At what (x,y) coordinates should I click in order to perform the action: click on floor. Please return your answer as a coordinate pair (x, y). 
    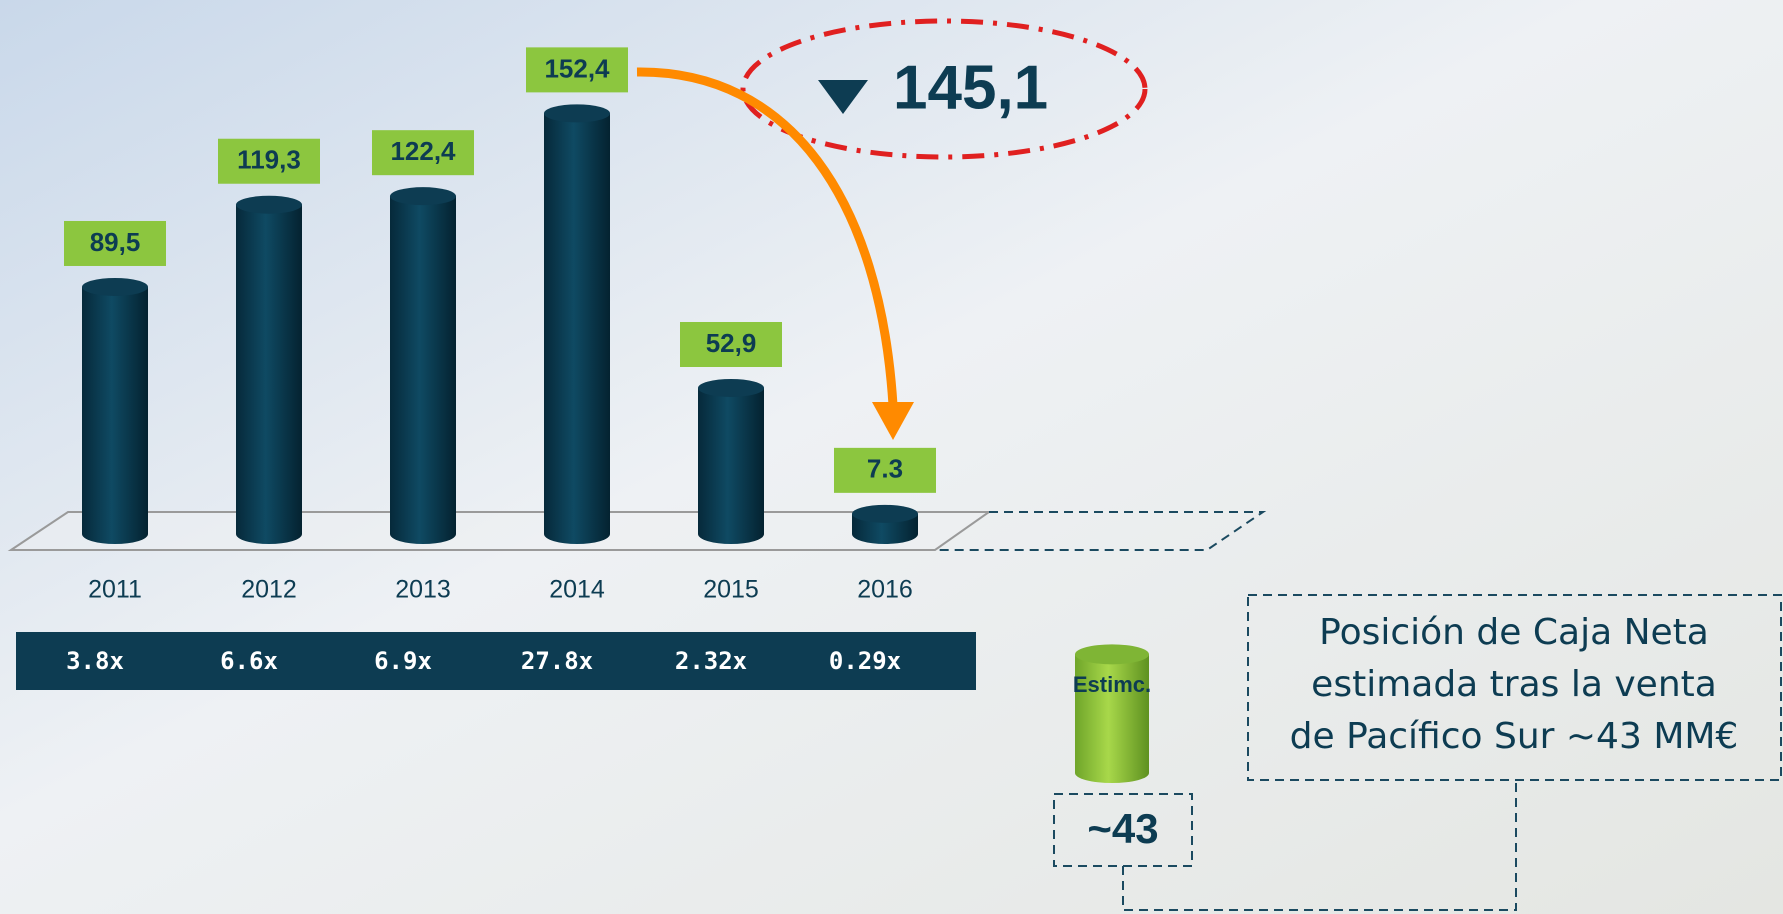
    Looking at the image, I should click on (500, 531).